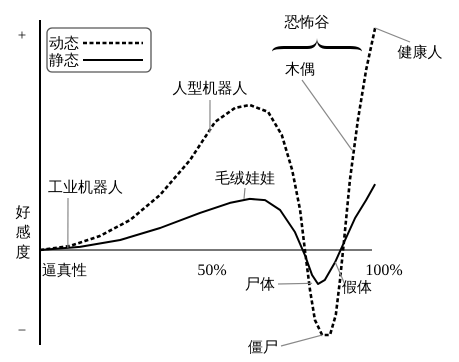 The height and width of the screenshot is (362, 459). I want to click on x-tick-label: 100%, so click(384, 270).